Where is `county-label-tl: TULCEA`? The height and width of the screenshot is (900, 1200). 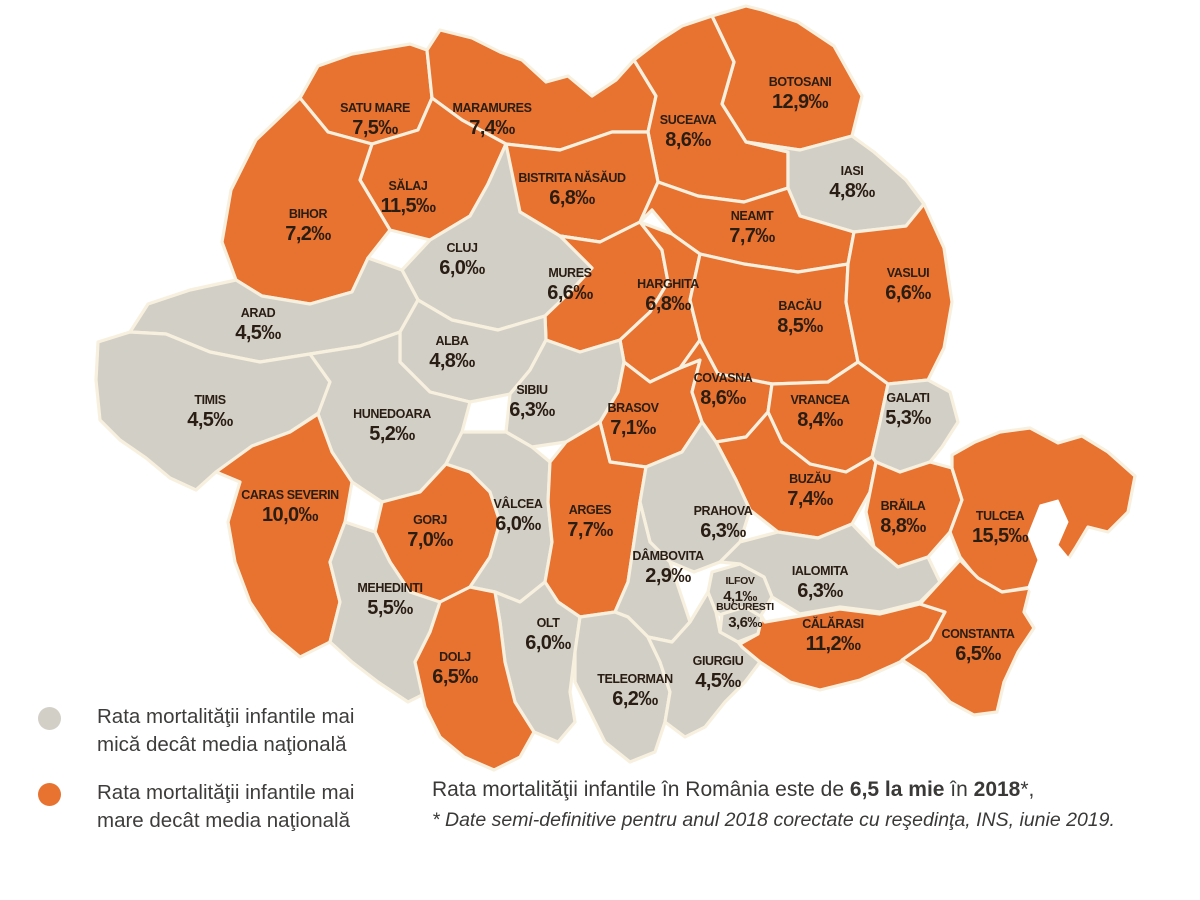
county-label-tl: TULCEA is located at coordinates (1000, 516).